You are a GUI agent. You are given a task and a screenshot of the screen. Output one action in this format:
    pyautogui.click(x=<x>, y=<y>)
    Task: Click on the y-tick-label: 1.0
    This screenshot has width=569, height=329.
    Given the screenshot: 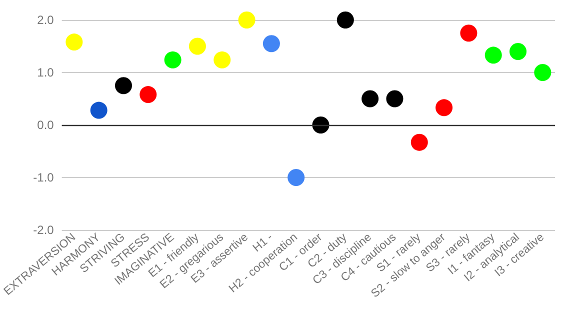 What is the action you would take?
    pyautogui.click(x=45, y=73)
    